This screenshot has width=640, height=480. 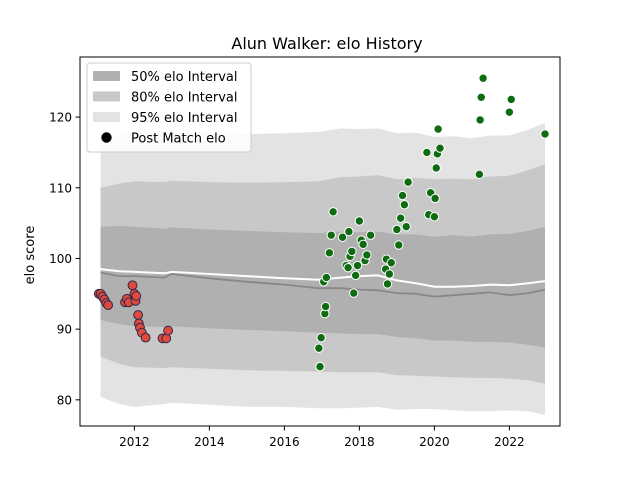 What do you see at coordinates (209, 442) in the screenshot?
I see `x-tick-label: 2014` at bounding box center [209, 442].